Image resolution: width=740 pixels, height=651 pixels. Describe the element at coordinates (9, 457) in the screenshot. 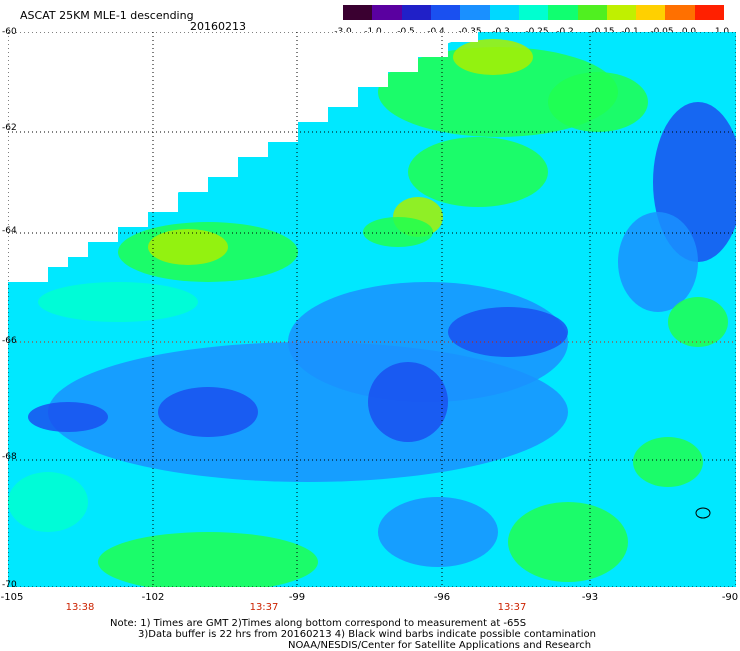

I see `lat-label-68: -68` at that location.